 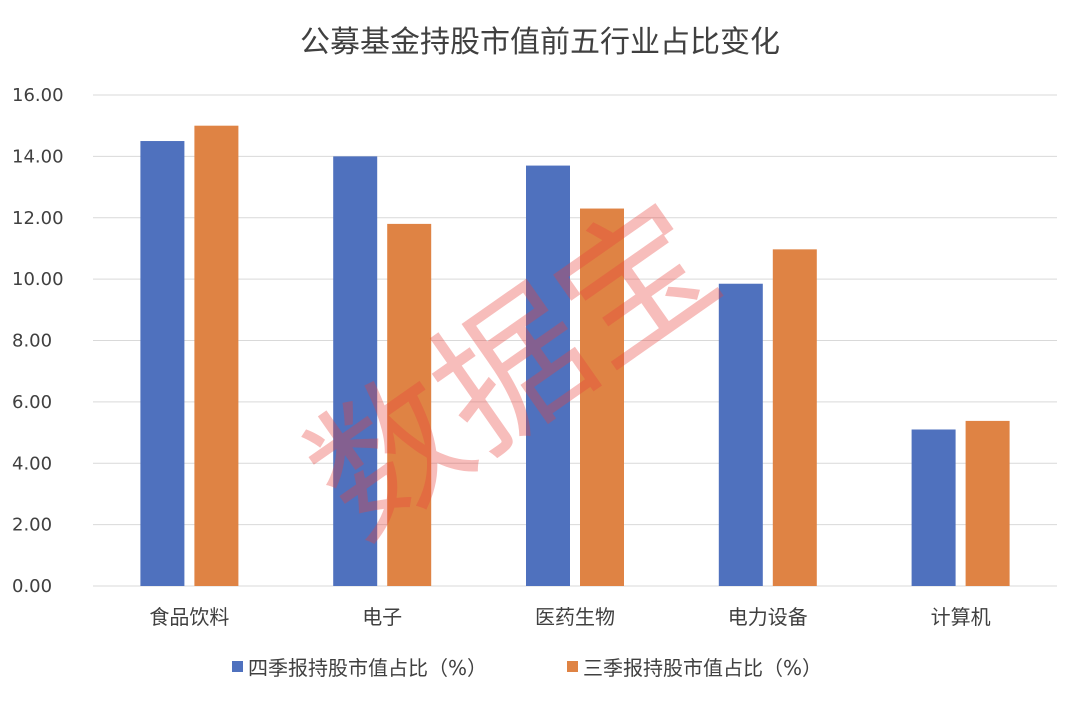 I want to click on x-axis-categories: 食品饮料 电子 医药生物 电力设备 计算机, so click(x=569, y=617).